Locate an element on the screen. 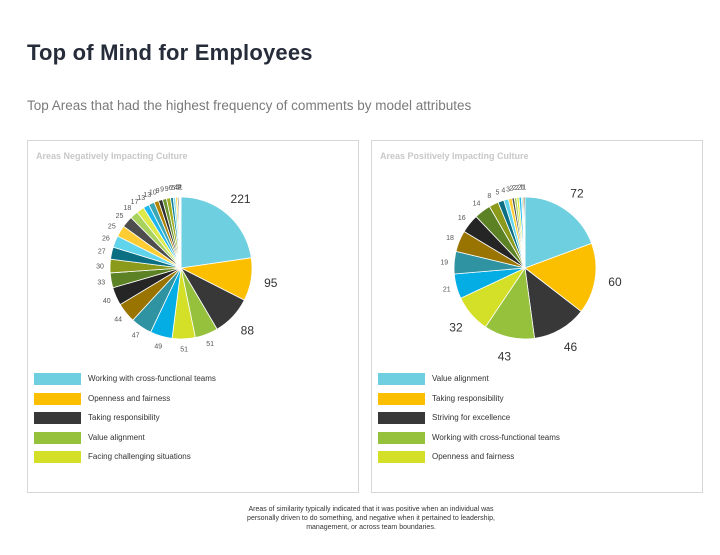 The width and height of the screenshot is (720, 555). positive-legend-item-3: Striving for excellence is located at coordinates (528, 418).